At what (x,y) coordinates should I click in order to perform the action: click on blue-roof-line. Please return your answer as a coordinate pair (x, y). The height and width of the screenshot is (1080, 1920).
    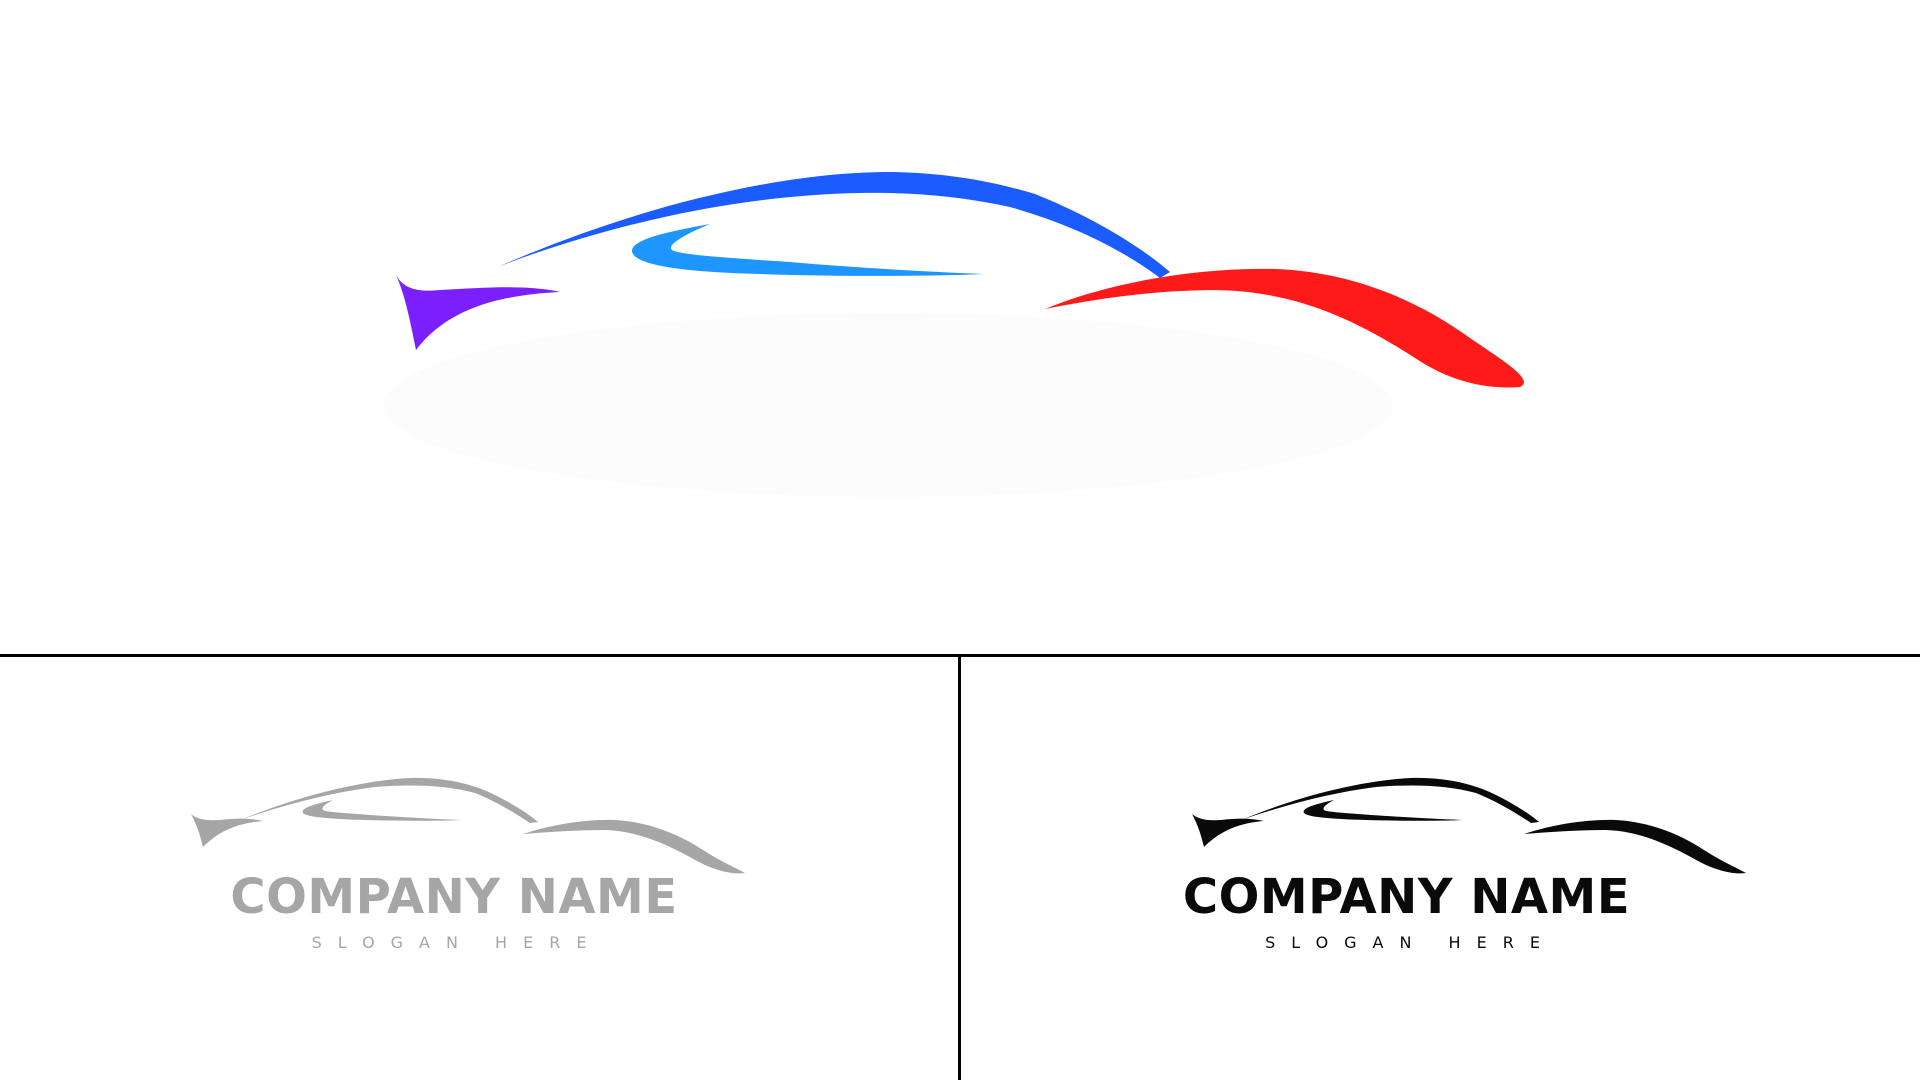
    Looking at the image, I should click on (835, 225).